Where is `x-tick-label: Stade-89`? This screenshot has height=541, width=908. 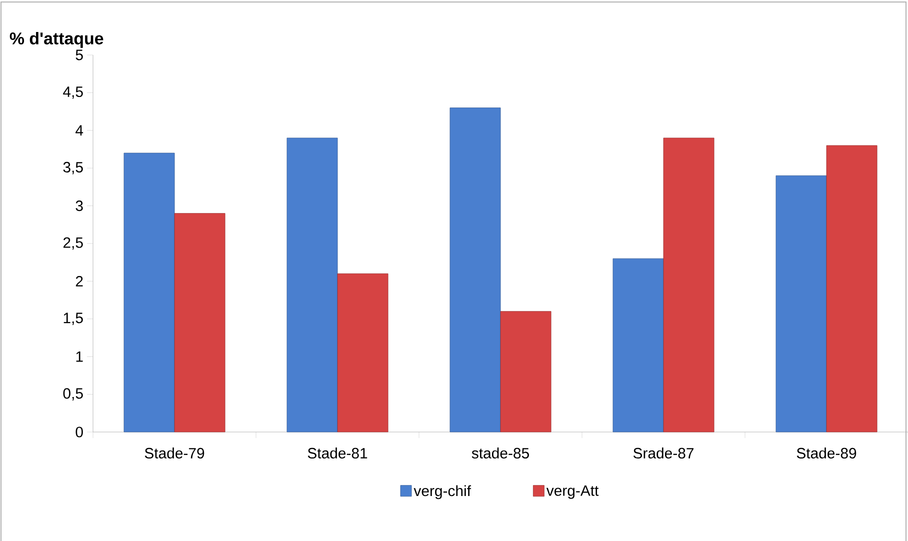 x-tick-label: Stade-89 is located at coordinates (826, 453).